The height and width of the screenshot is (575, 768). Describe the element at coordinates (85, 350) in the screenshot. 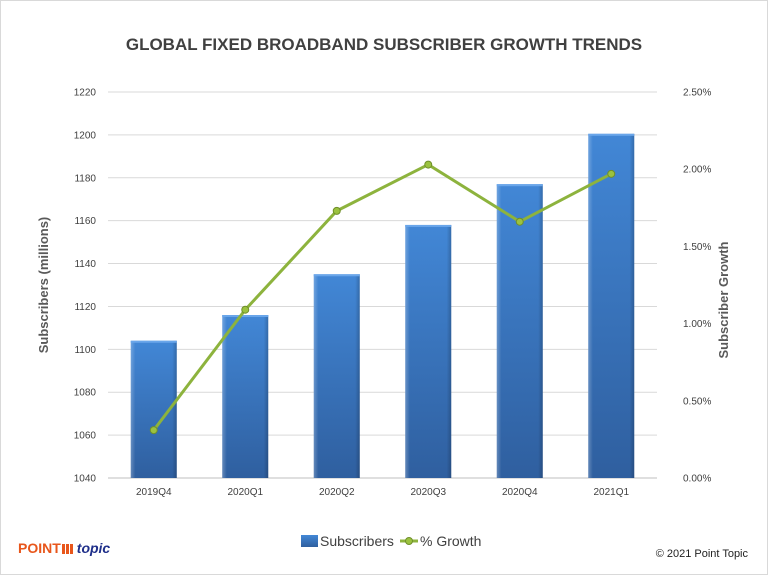

I see `y-tick-label: 1100` at that location.